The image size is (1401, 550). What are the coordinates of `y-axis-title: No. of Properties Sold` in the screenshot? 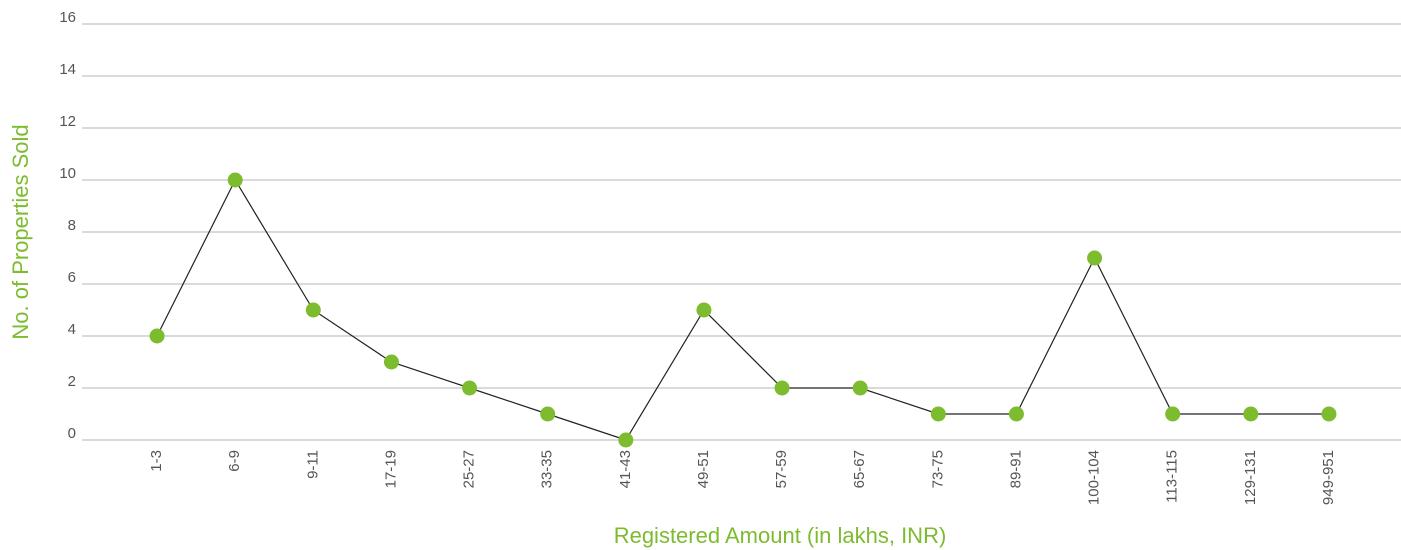 It's located at (20, 231).